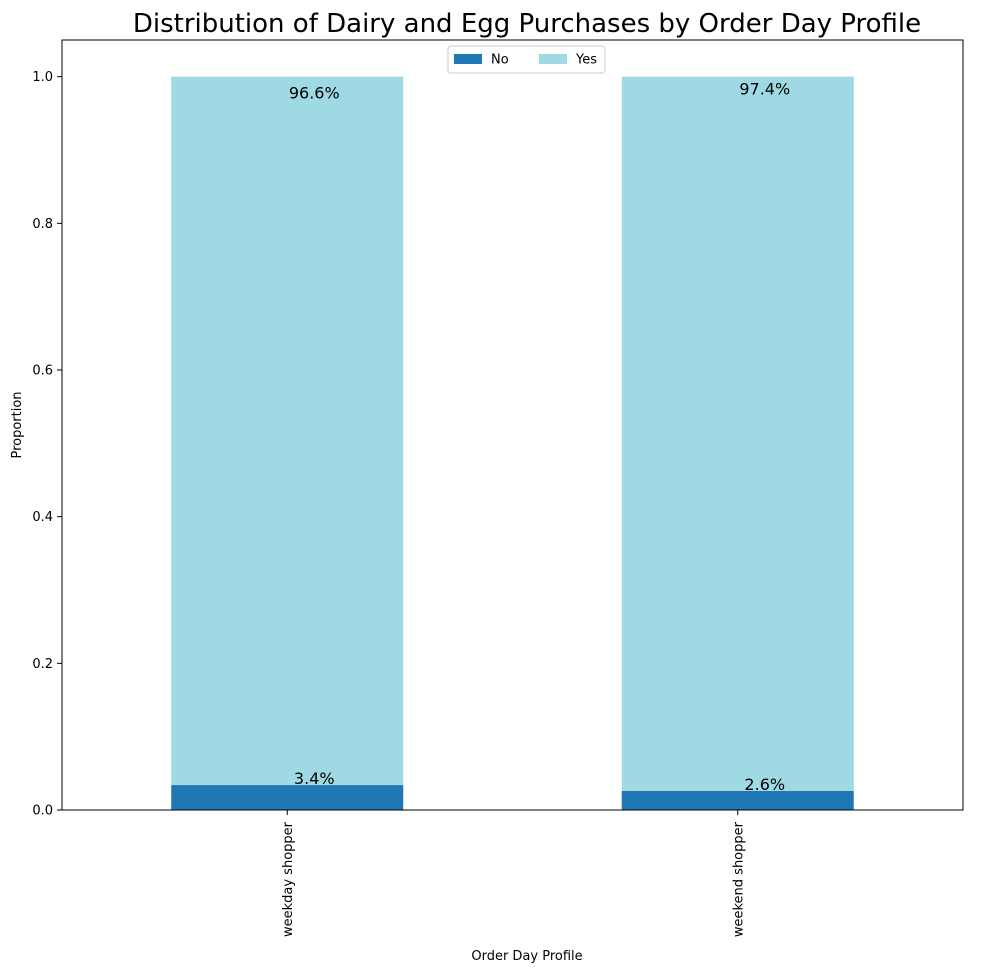 The height and width of the screenshot is (972, 1001). Describe the element at coordinates (764, 89) in the screenshot. I see `bar-label-yes-2: 97.4%` at that location.